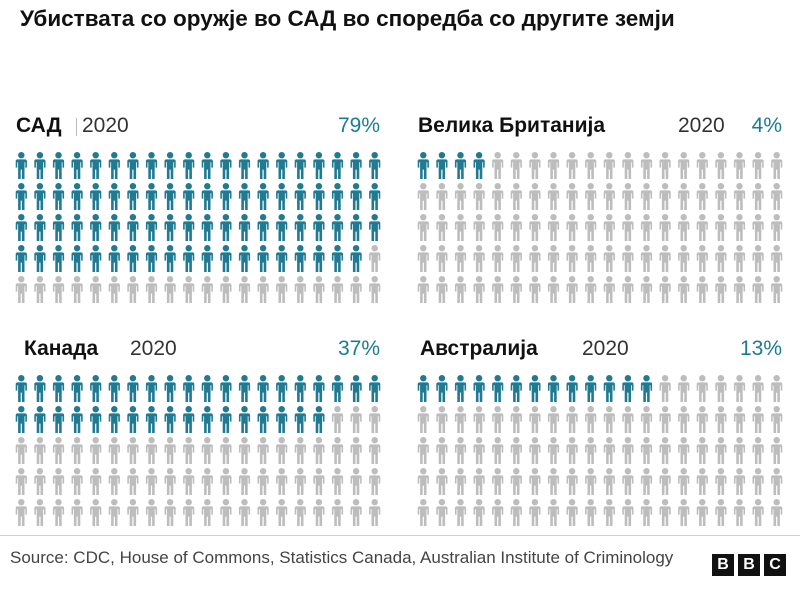 The width and height of the screenshot is (800, 600). I want to click on footer-divider, so click(400, 535).